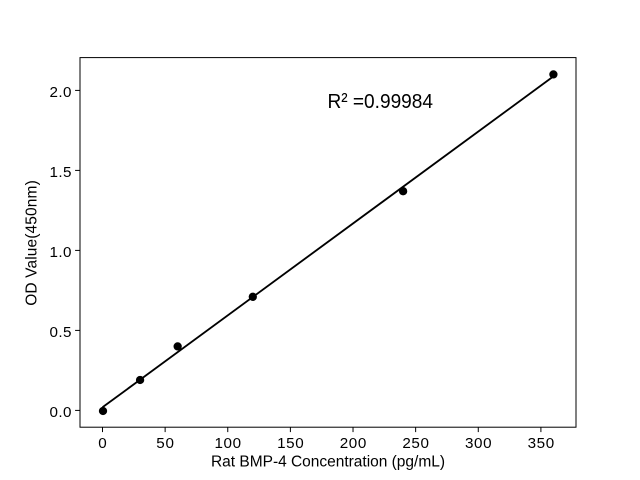  What do you see at coordinates (541, 443) in the screenshot?
I see `svg-text: 350` at bounding box center [541, 443].